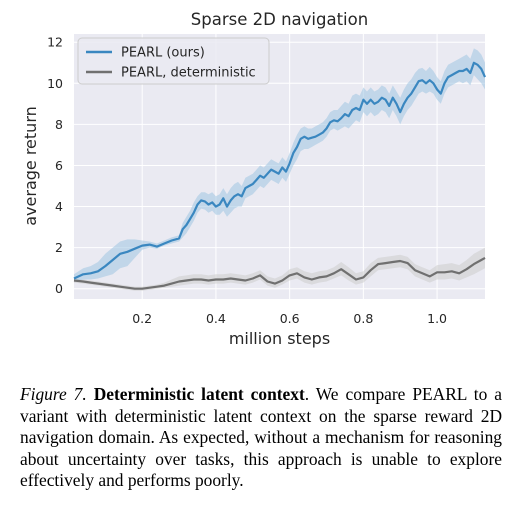 This screenshot has width=515, height=511. I want to click on legend: PEARL (ours) PEARL, deterministic, so click(173, 61).